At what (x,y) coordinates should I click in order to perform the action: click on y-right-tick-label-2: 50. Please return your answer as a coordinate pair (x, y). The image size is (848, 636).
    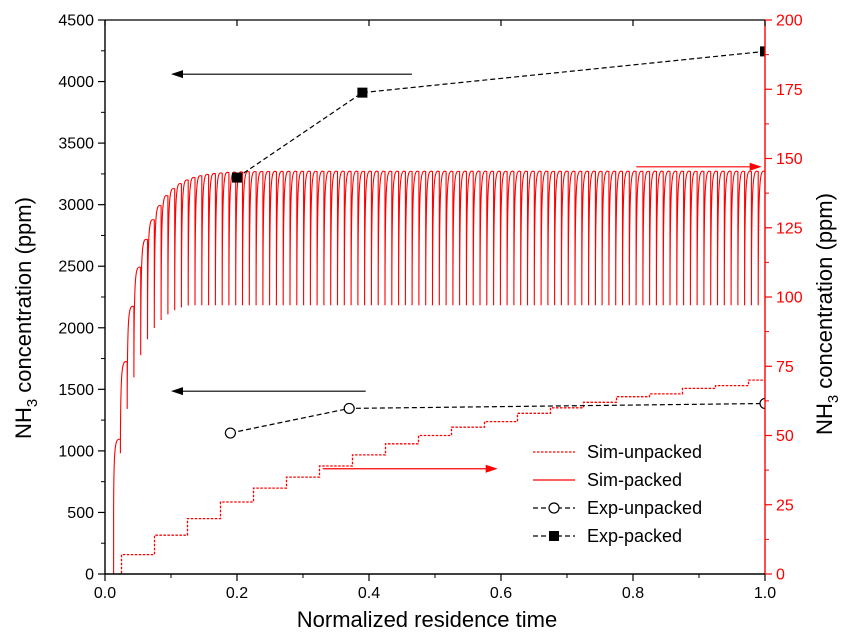
    Looking at the image, I should click on (785, 436).